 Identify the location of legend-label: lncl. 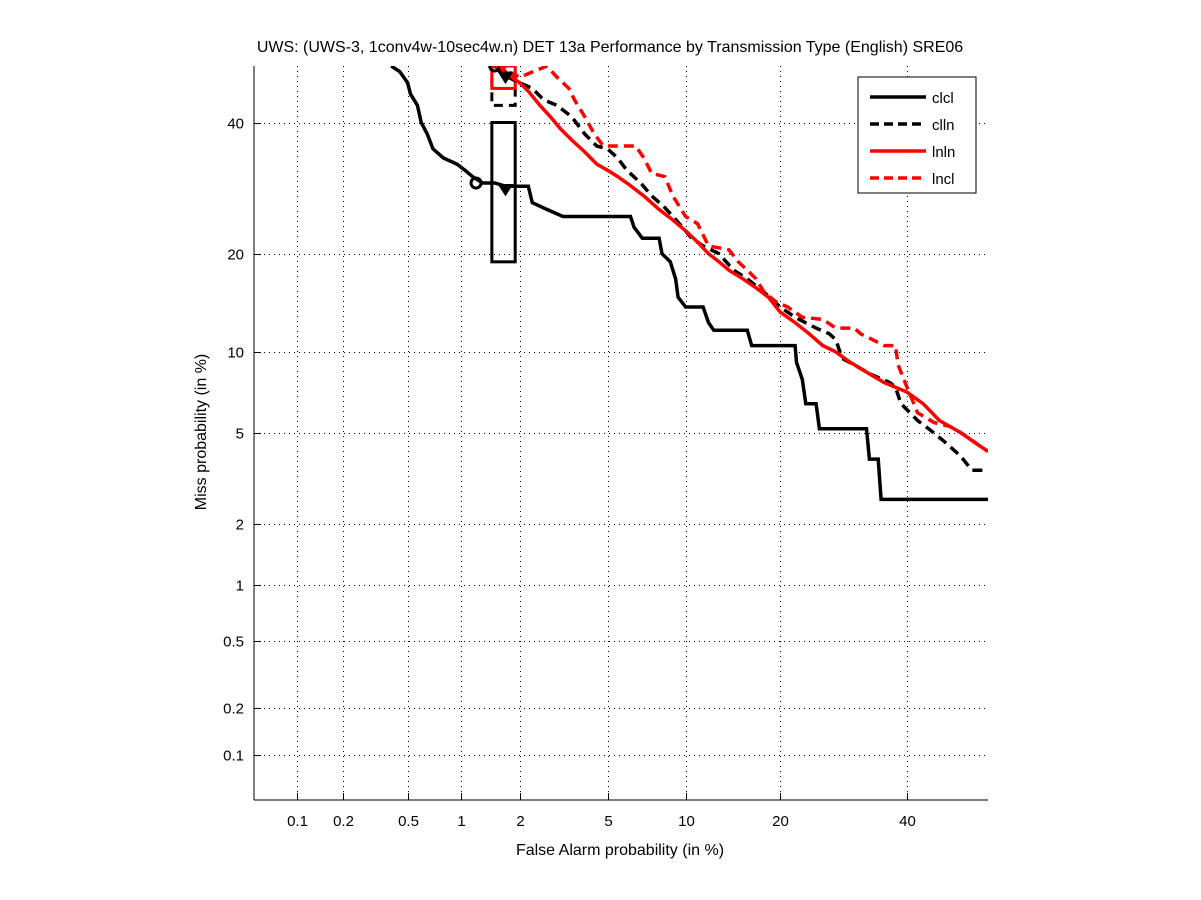
(943, 179).